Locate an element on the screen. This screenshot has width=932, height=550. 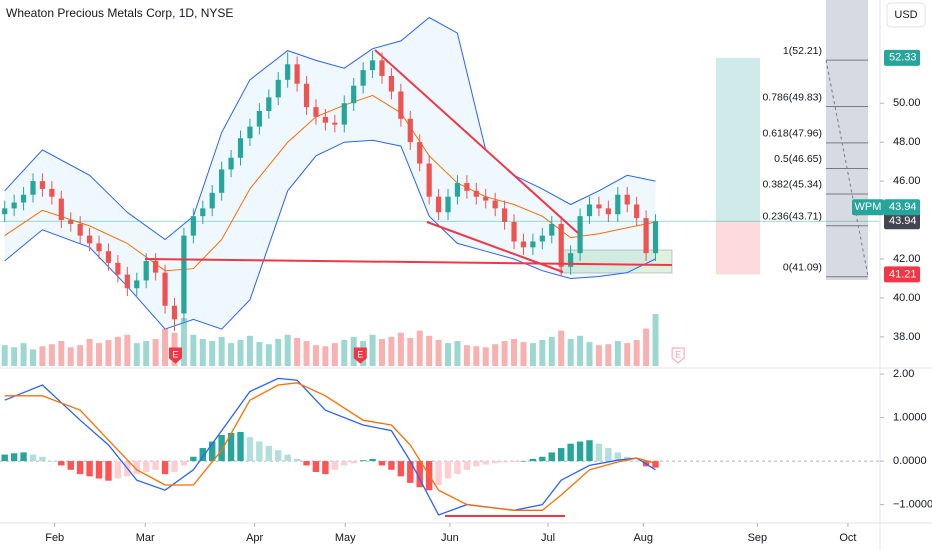
fib-label: 0.236(43.71) is located at coordinates (792, 216).